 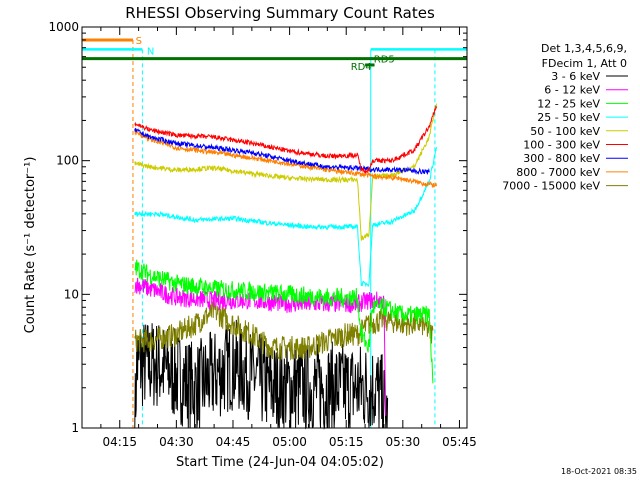 I want to click on y-tick-label: 1, so click(x=75, y=428).